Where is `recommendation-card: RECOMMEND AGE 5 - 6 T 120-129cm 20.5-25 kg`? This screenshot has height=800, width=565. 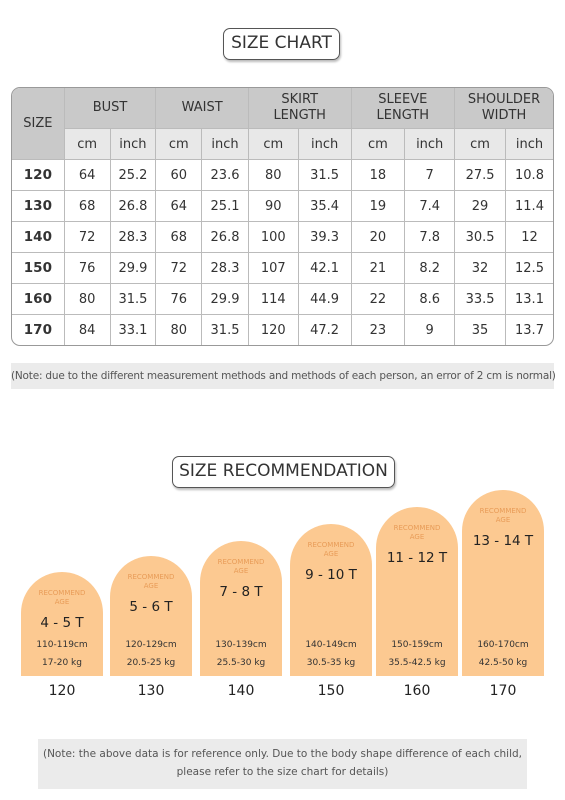 recommendation-card: RECOMMEND AGE 5 - 6 T 120-129cm 20.5-25 kg is located at coordinates (151, 616).